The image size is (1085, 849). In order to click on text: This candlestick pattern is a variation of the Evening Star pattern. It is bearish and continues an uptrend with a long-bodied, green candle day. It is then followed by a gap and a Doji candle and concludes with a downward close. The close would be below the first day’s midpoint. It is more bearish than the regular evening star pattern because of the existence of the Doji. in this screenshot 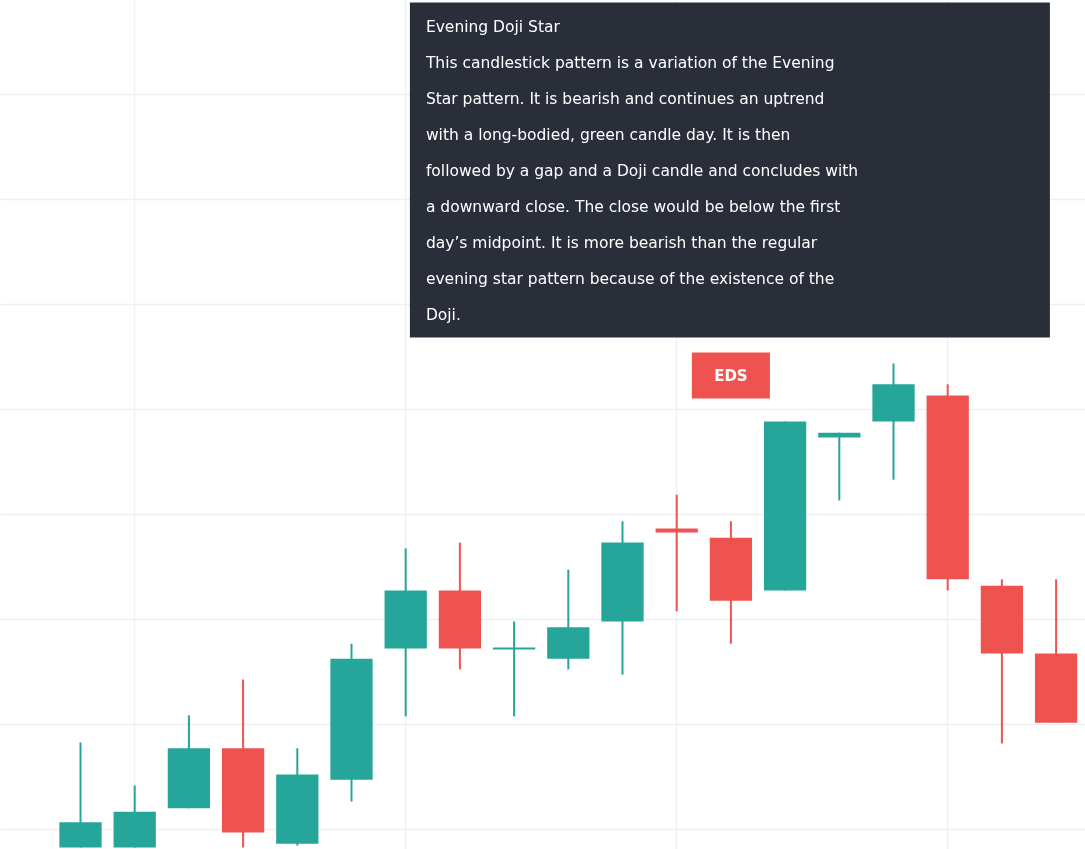, I will do `click(641, 188)`.